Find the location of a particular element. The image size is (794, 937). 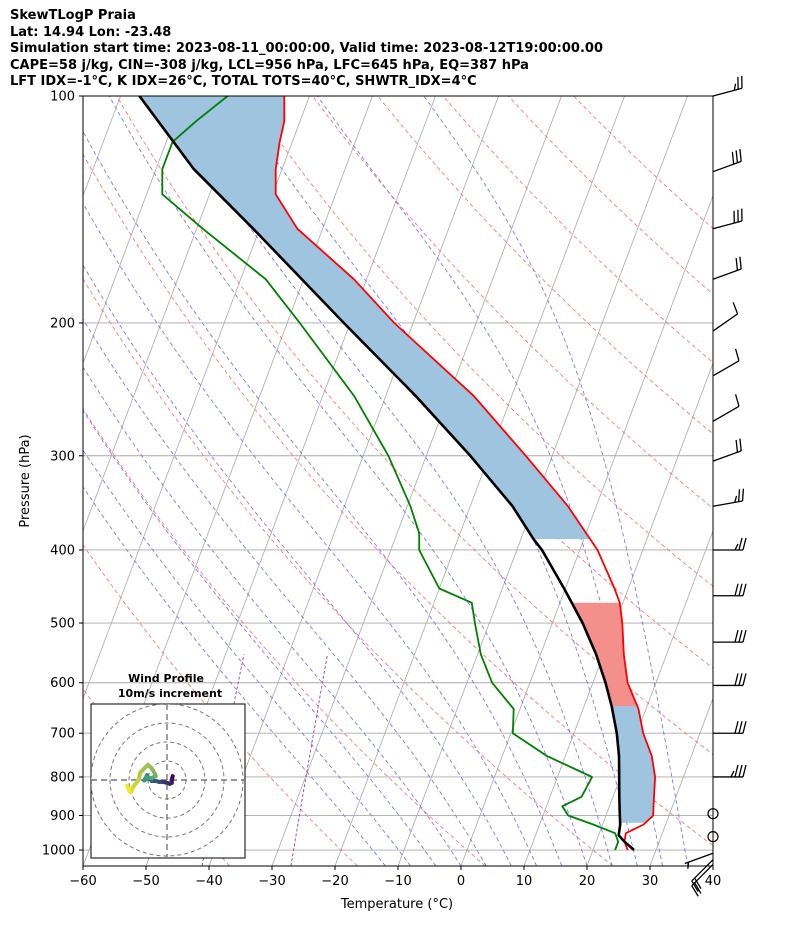

cin-area is located at coordinates (604, 654).